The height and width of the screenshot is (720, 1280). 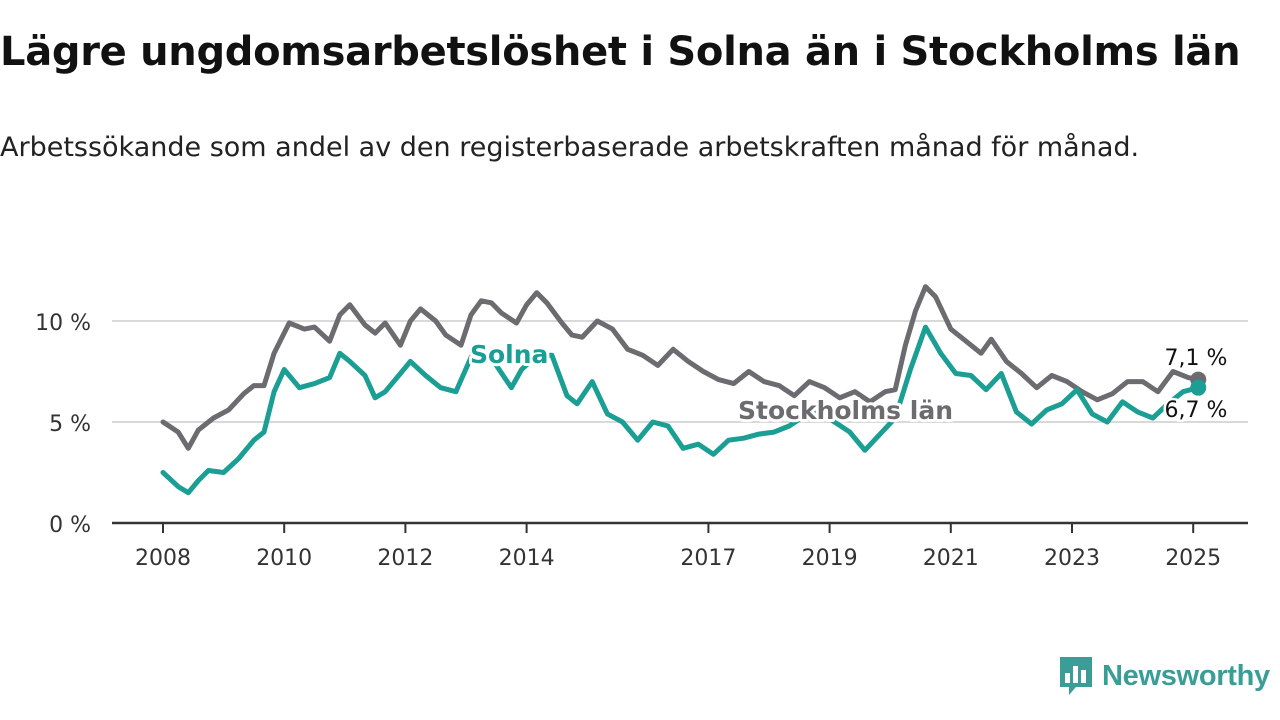 What do you see at coordinates (1076, 676) in the screenshot?
I see `bar-chart-speech-bubble-icon` at bounding box center [1076, 676].